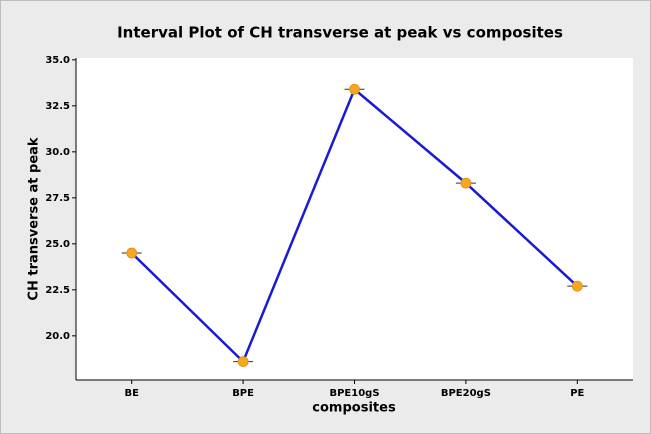 The height and width of the screenshot is (434, 651). What do you see at coordinates (243, 393) in the screenshot?
I see `x-tick-label: BPE` at bounding box center [243, 393].